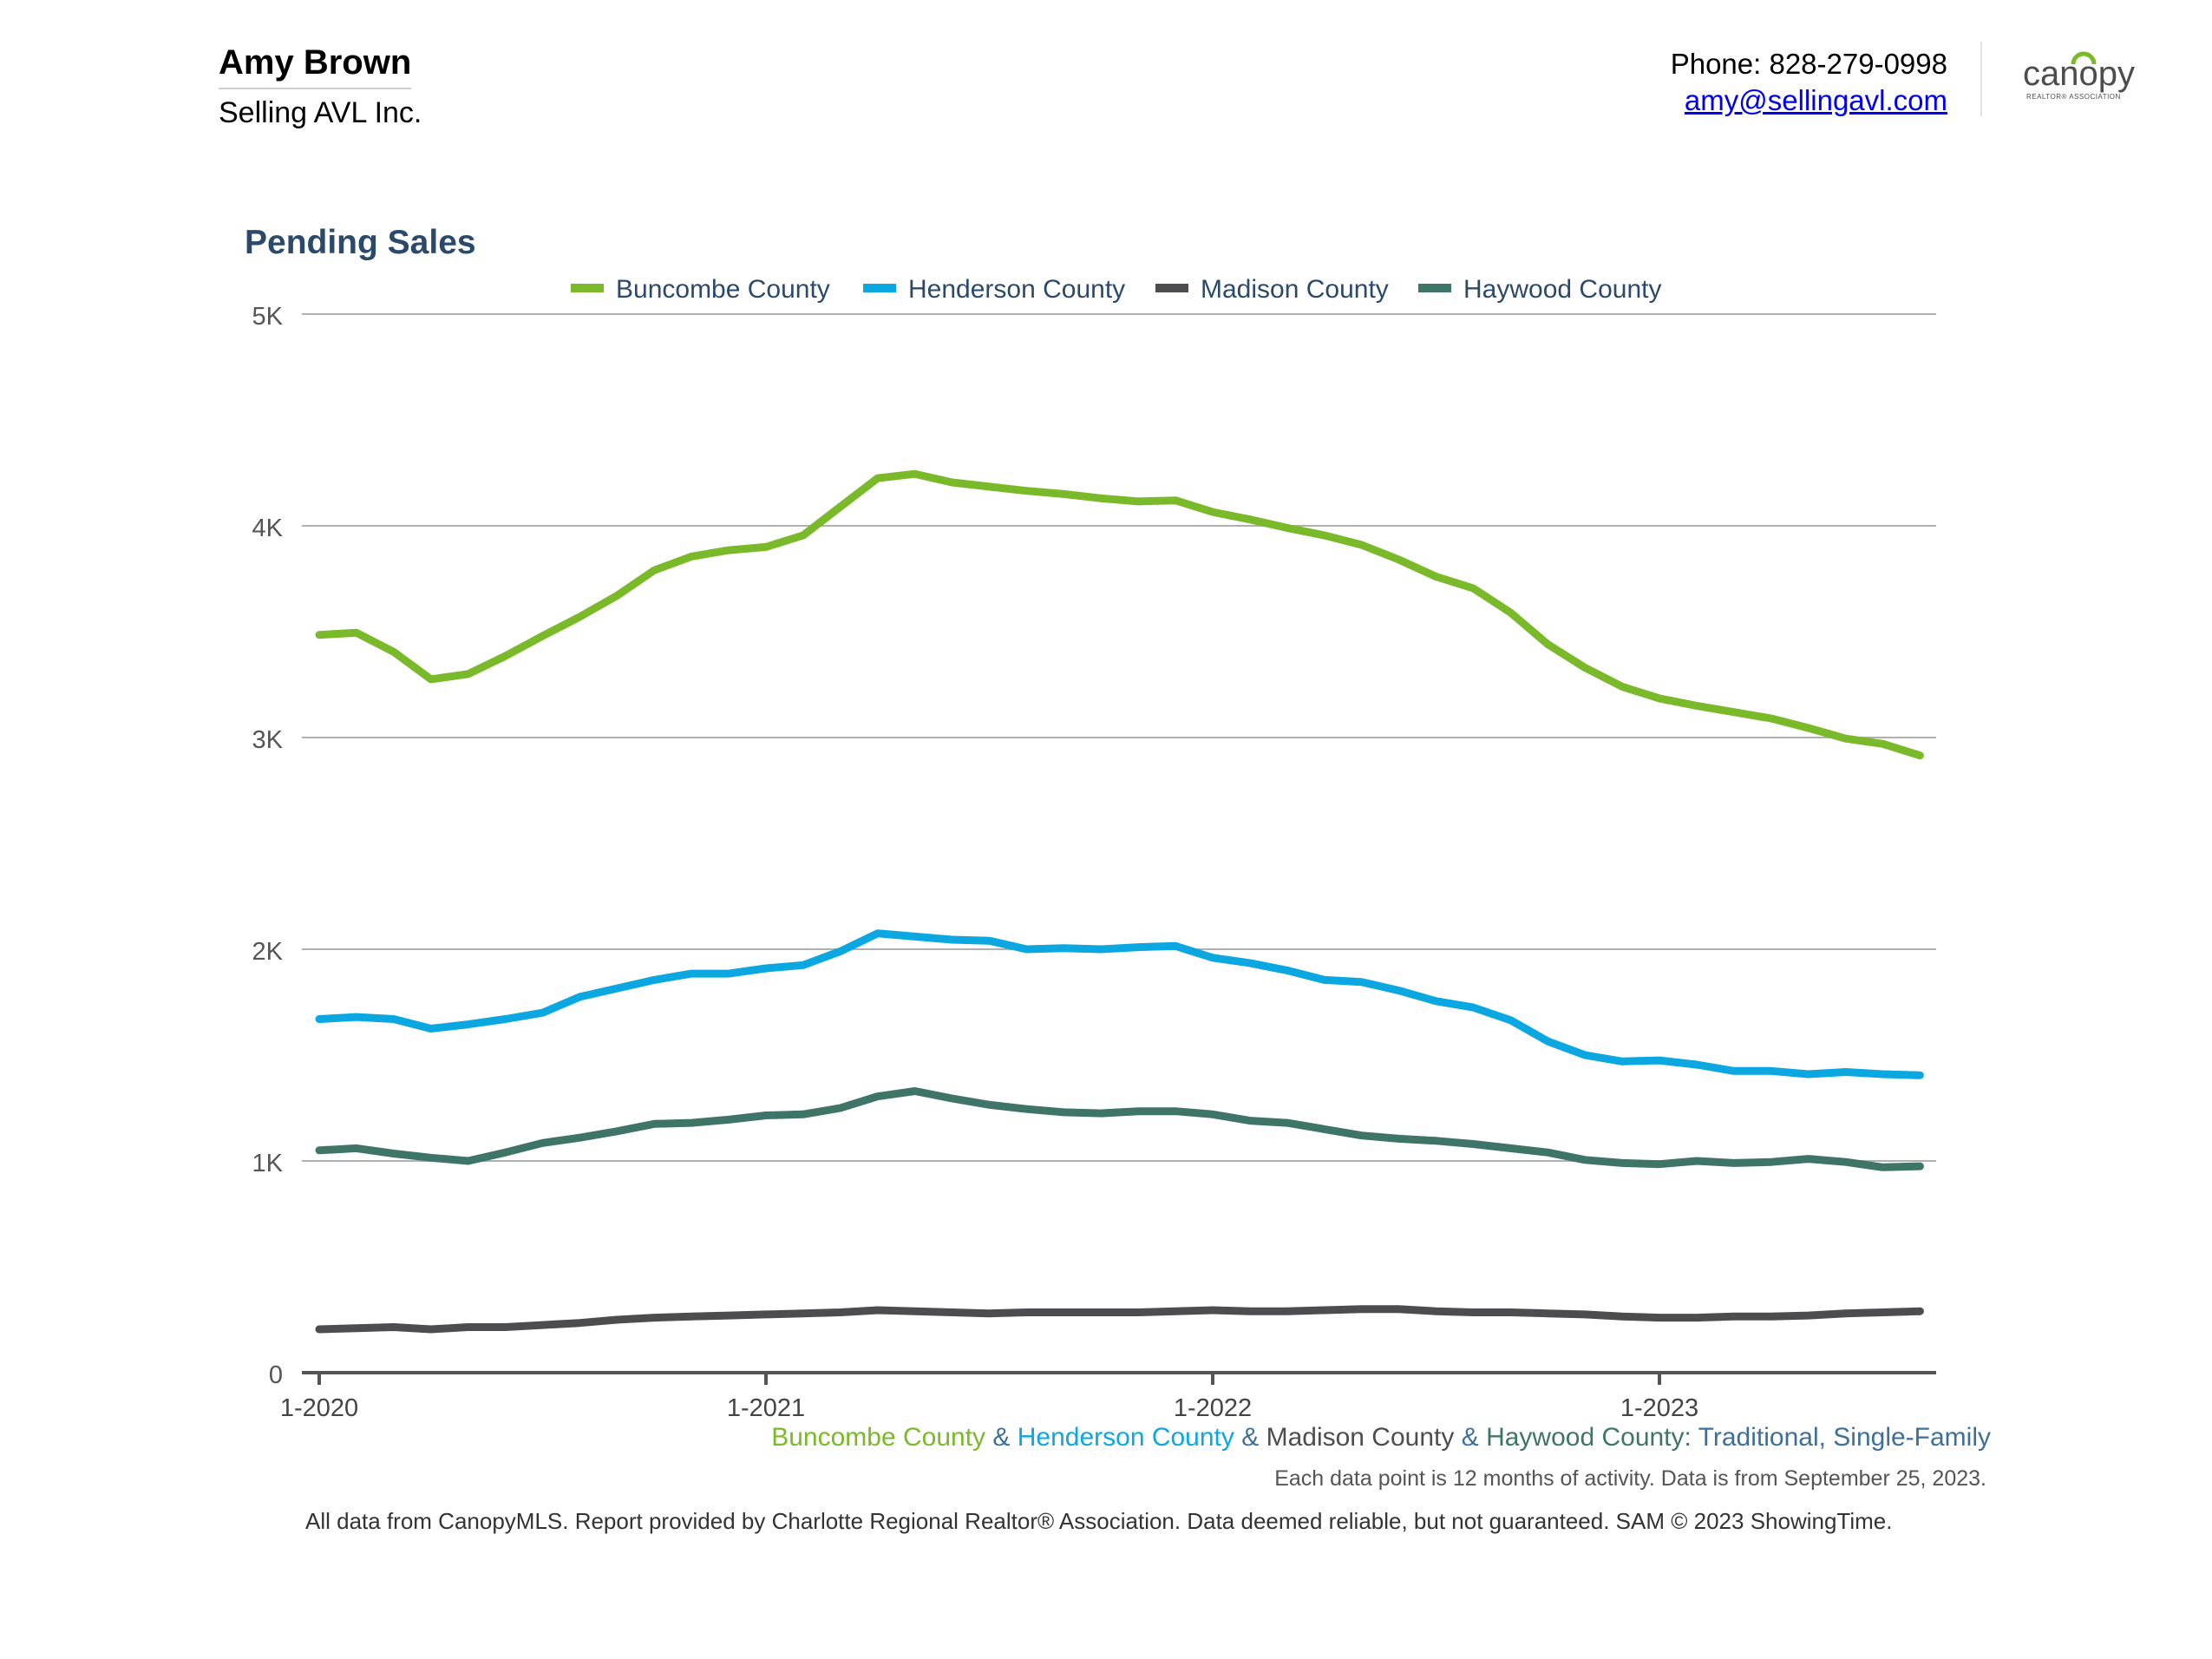 The image size is (2212, 1659). I want to click on series-line-buncombe-county, so click(1119, 614).